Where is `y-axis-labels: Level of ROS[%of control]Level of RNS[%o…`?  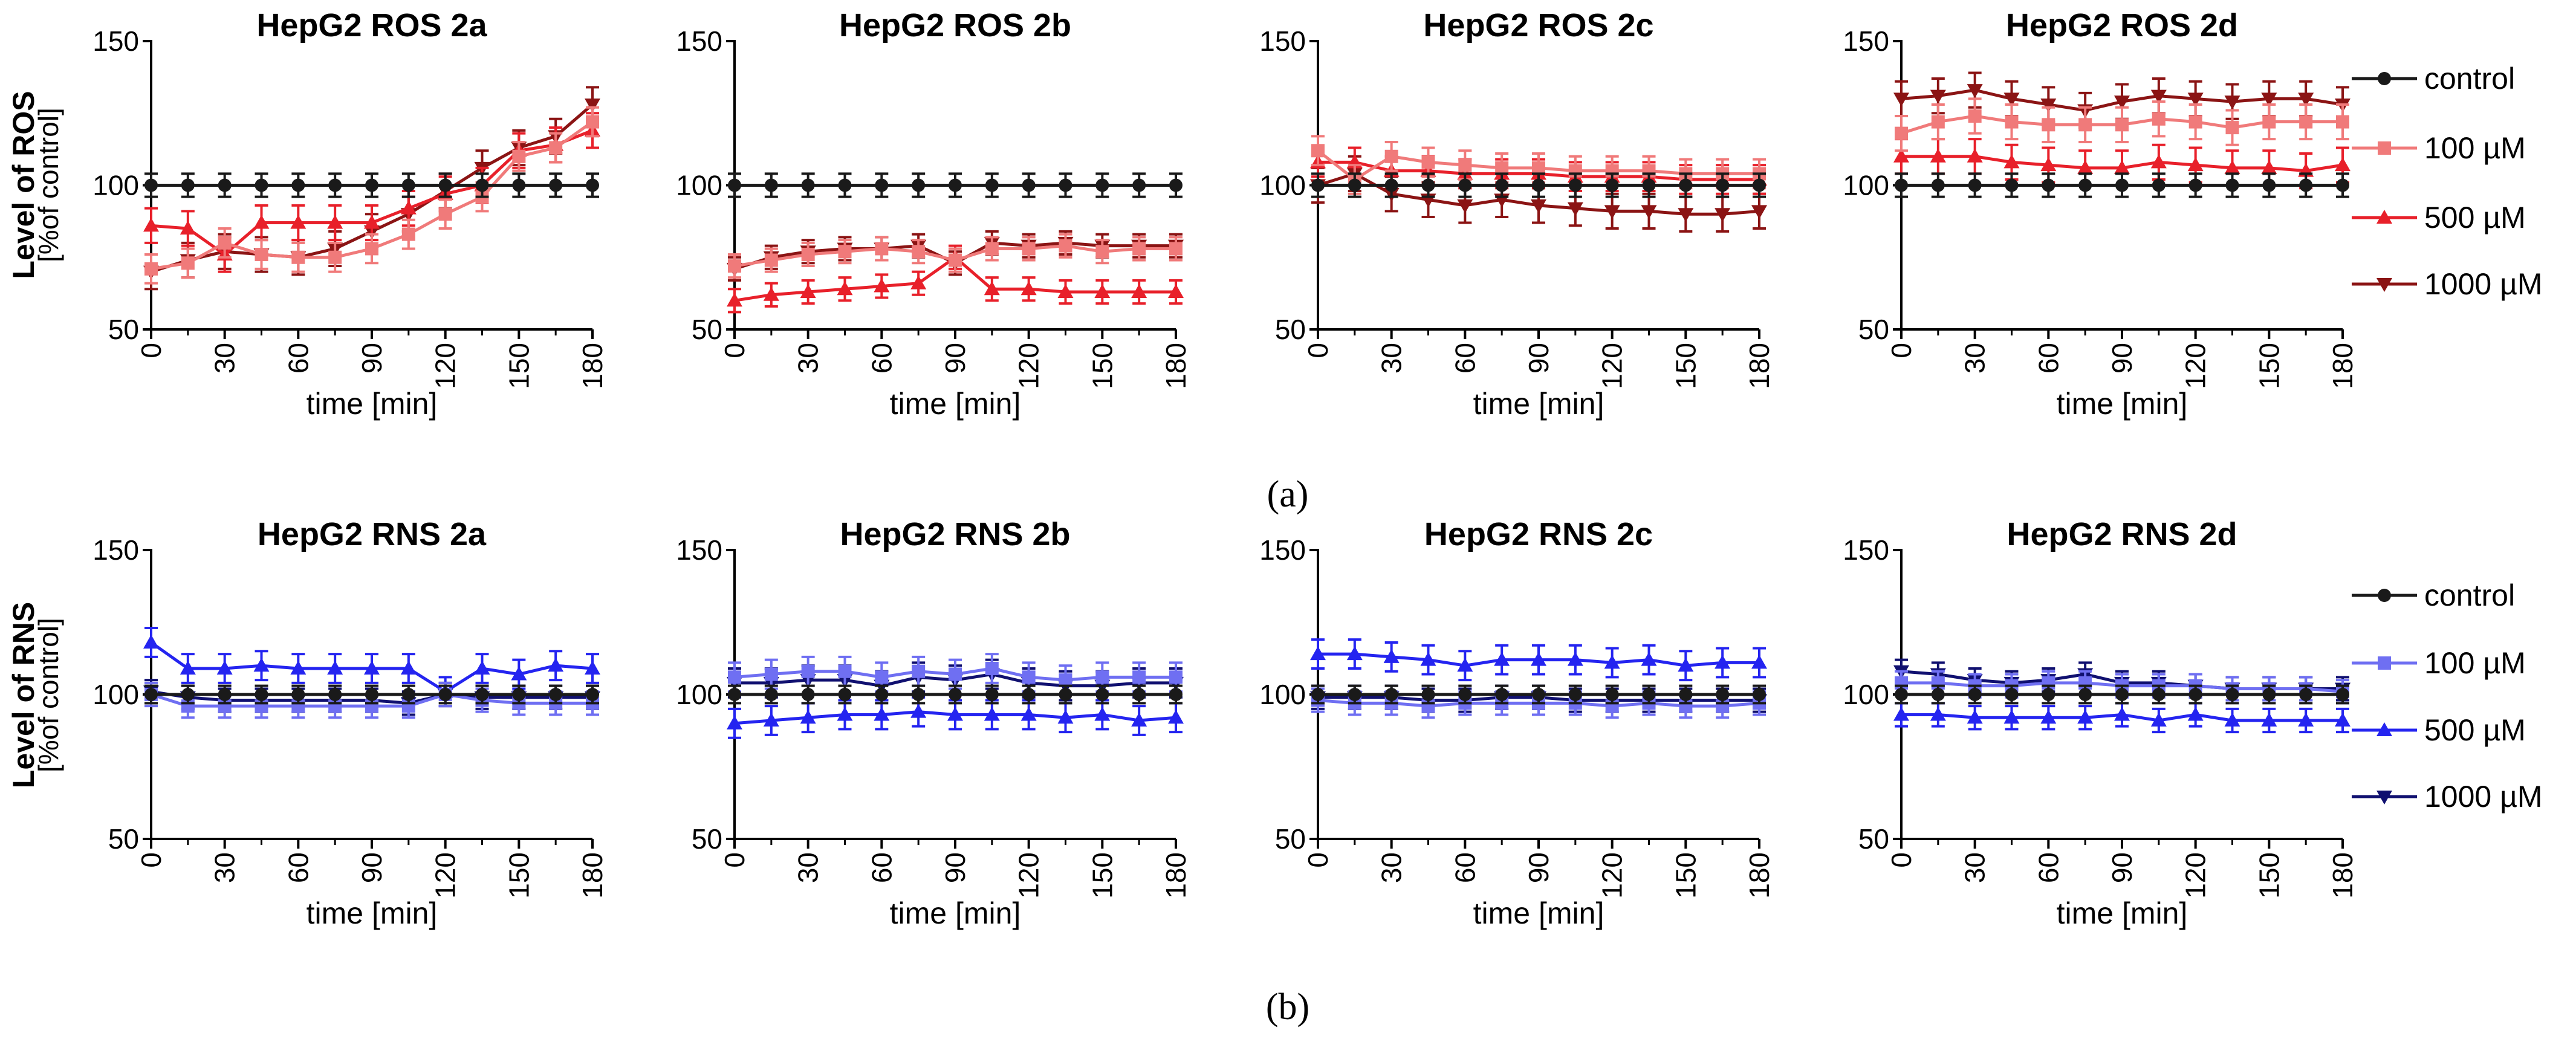
y-axis-labels: Level of ROS[%of control]Level of RNS[%o… is located at coordinates (36, 439).